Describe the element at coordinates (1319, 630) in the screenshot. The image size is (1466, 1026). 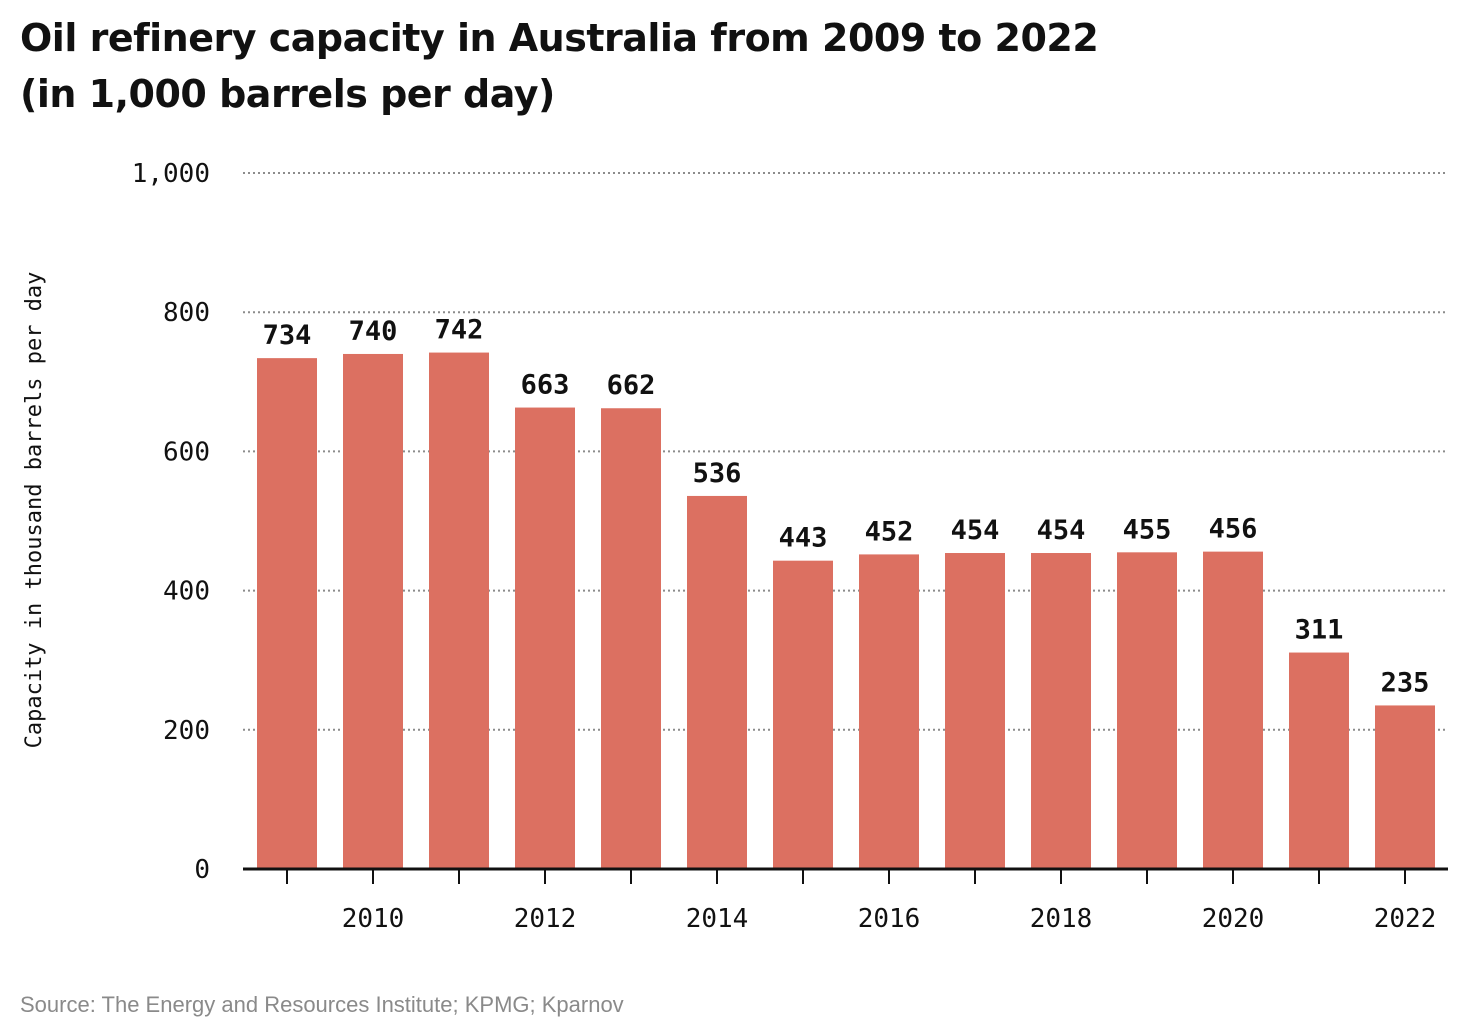
I see `data-label: 311` at that location.